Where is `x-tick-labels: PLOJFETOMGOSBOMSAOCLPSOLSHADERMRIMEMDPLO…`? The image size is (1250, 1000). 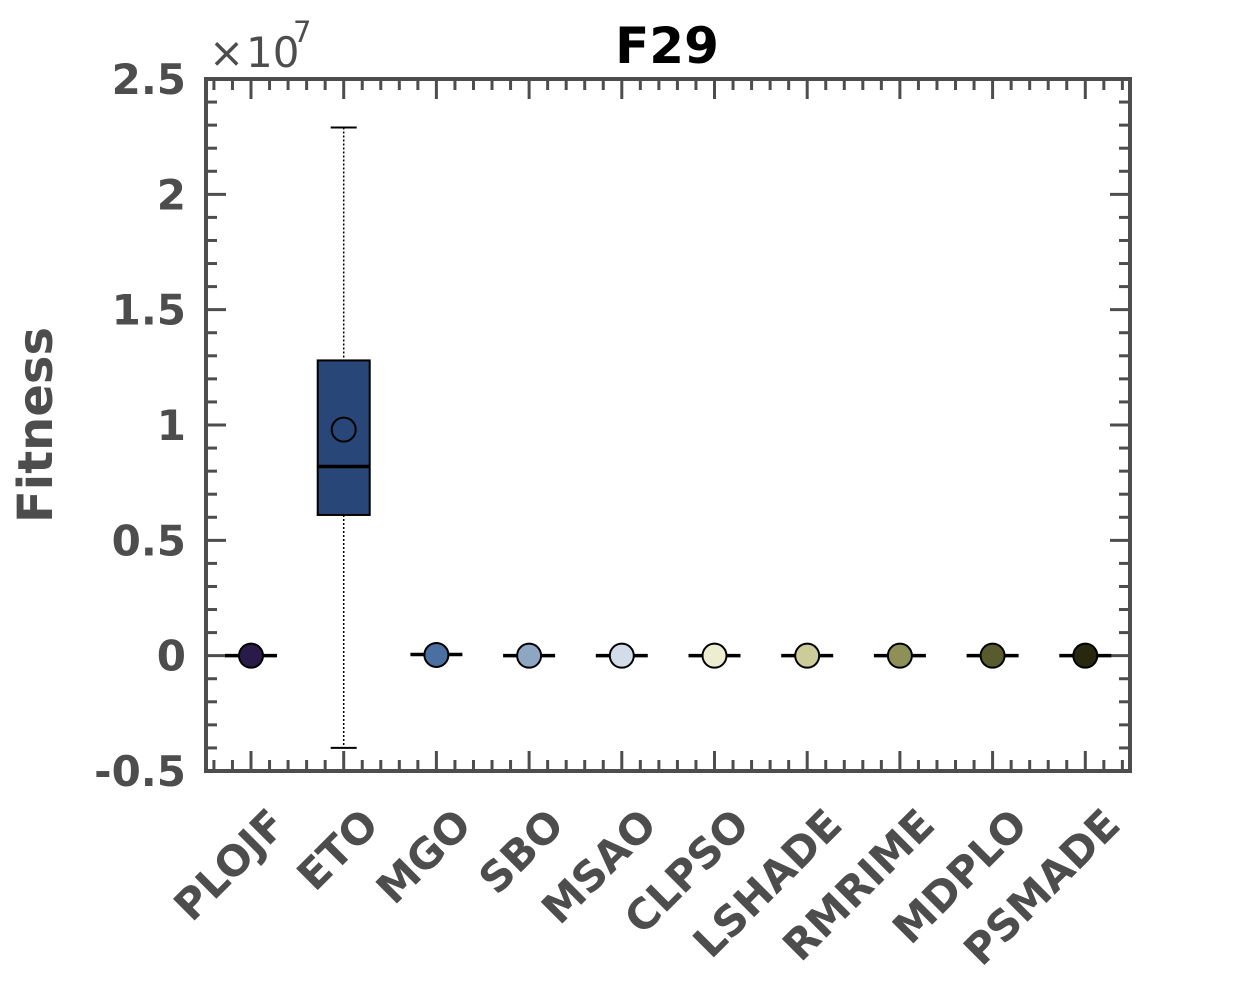
x-tick-labels: PLOJFETOMGOSBOMSAOCLPSOLSHADERMRIMEMDPLO… is located at coordinates (646, 886).